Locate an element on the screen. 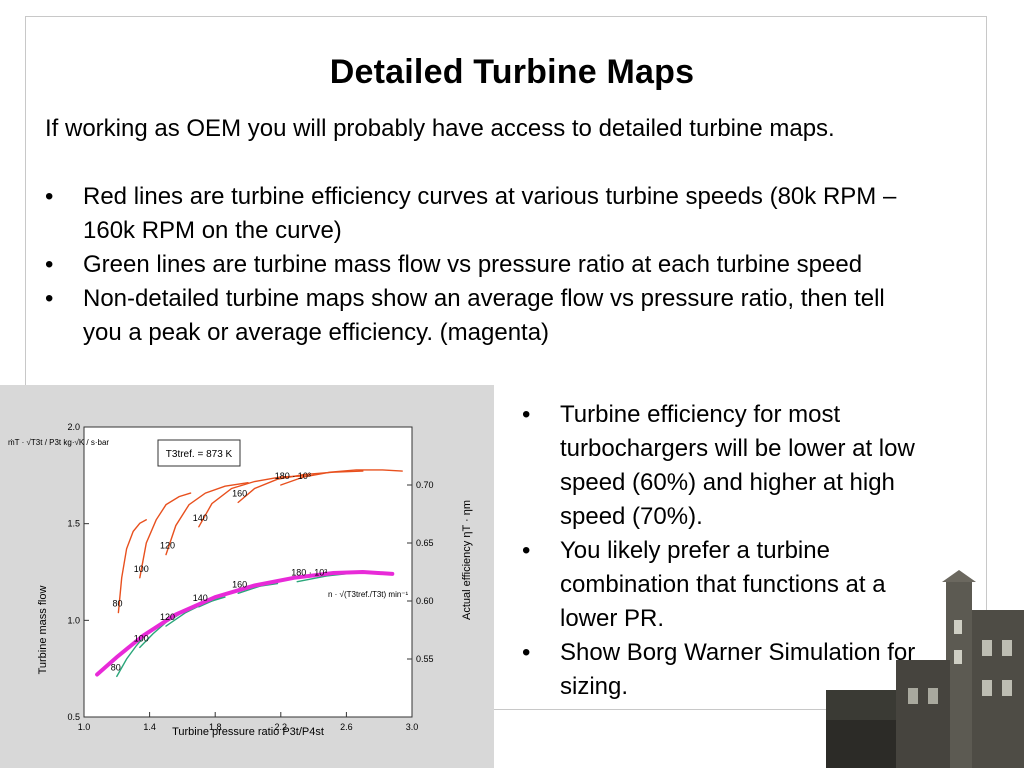  flow-curve is located at coordinates (132, 655).